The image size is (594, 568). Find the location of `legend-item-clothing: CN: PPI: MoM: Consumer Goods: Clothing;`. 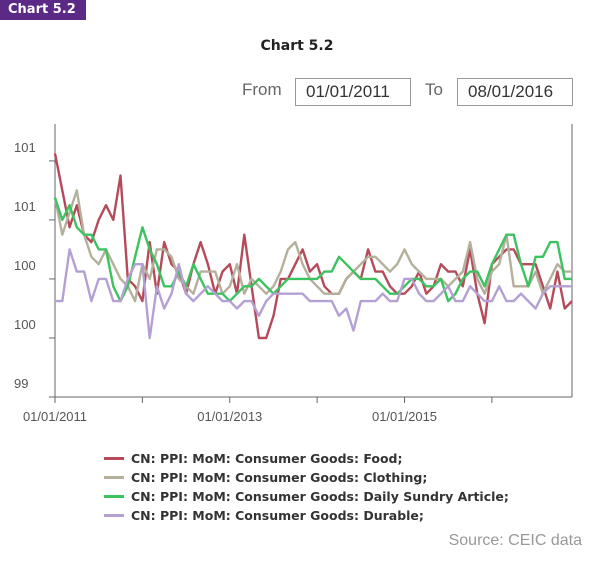

legend-item-clothing: CN: PPI: MoM: Consumer Goods: Clothing; is located at coordinates (306, 477).